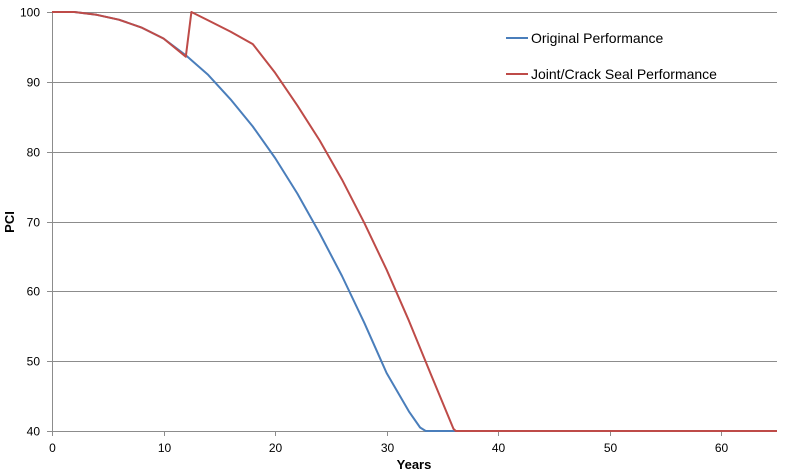 The image size is (799, 474). I want to click on x-tick-label: 40, so click(499, 448).